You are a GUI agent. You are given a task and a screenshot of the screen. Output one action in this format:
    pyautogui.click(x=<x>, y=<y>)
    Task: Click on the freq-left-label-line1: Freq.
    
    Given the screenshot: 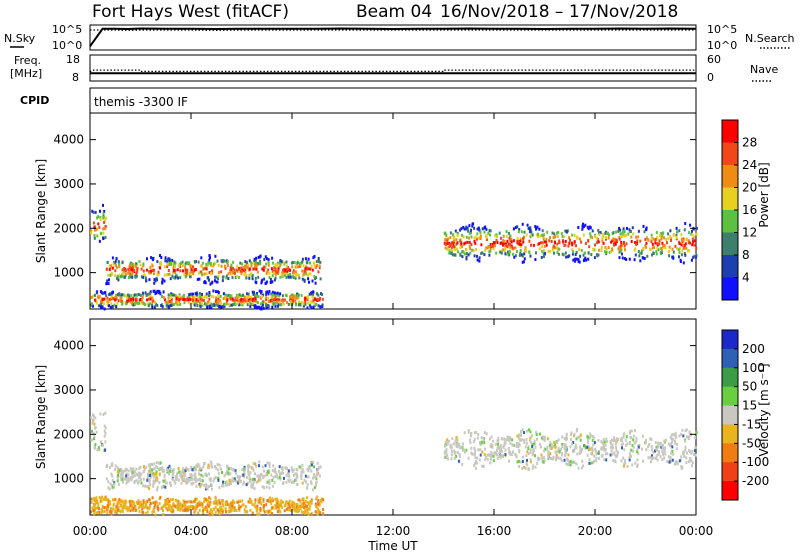 What is the action you would take?
    pyautogui.click(x=27, y=60)
    